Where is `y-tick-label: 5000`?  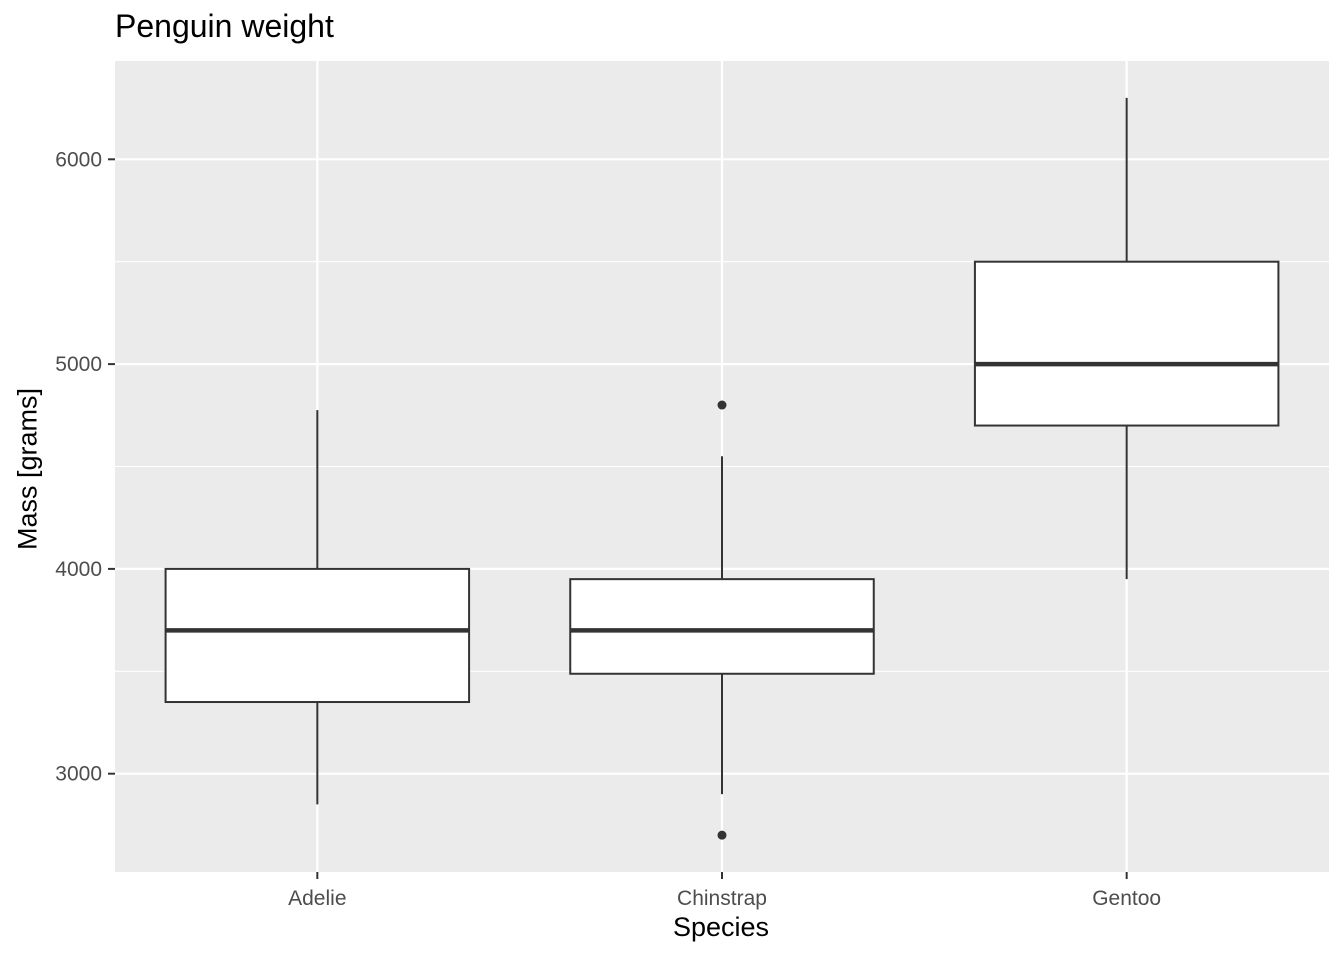 y-tick-label: 5000 is located at coordinates (78, 364).